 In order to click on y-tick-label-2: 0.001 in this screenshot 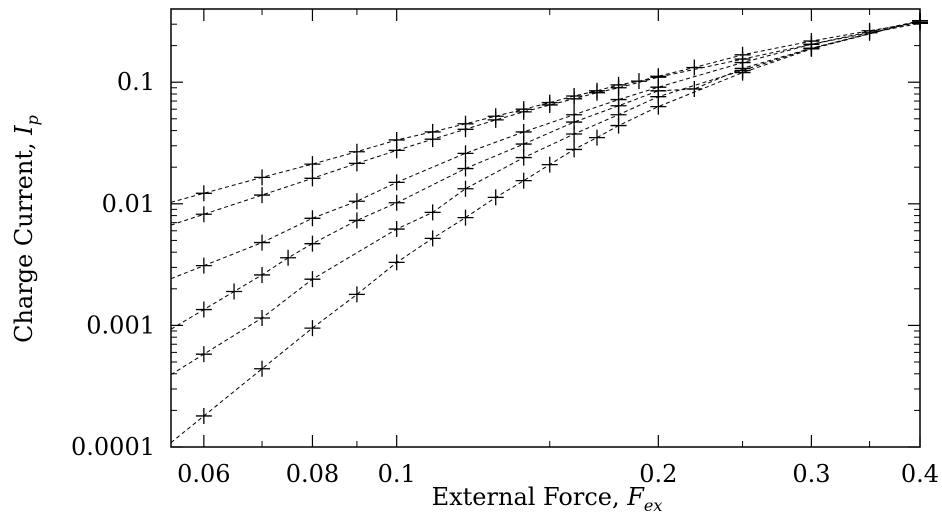, I will do `click(120, 325)`.